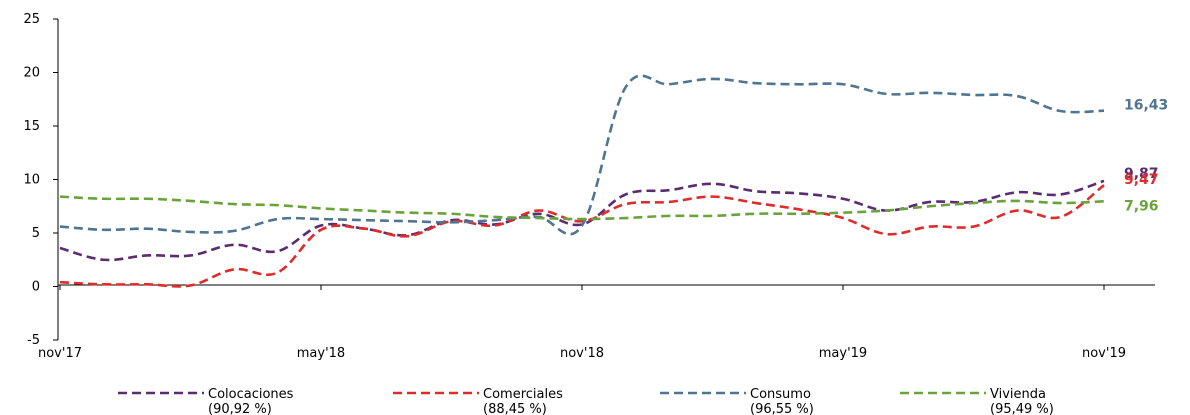 This screenshot has width=1190, height=415. I want to click on legend-sublabel: (90,92 %), so click(240, 408).